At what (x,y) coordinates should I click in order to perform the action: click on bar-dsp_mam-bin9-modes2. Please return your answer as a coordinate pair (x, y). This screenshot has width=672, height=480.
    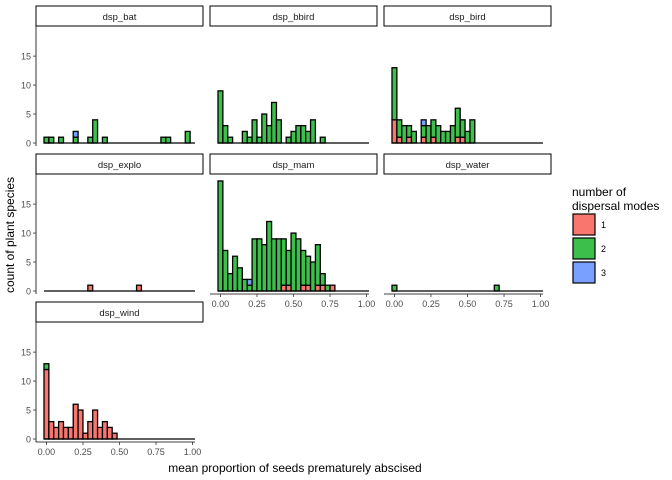
    Looking at the image, I should click on (264, 268).